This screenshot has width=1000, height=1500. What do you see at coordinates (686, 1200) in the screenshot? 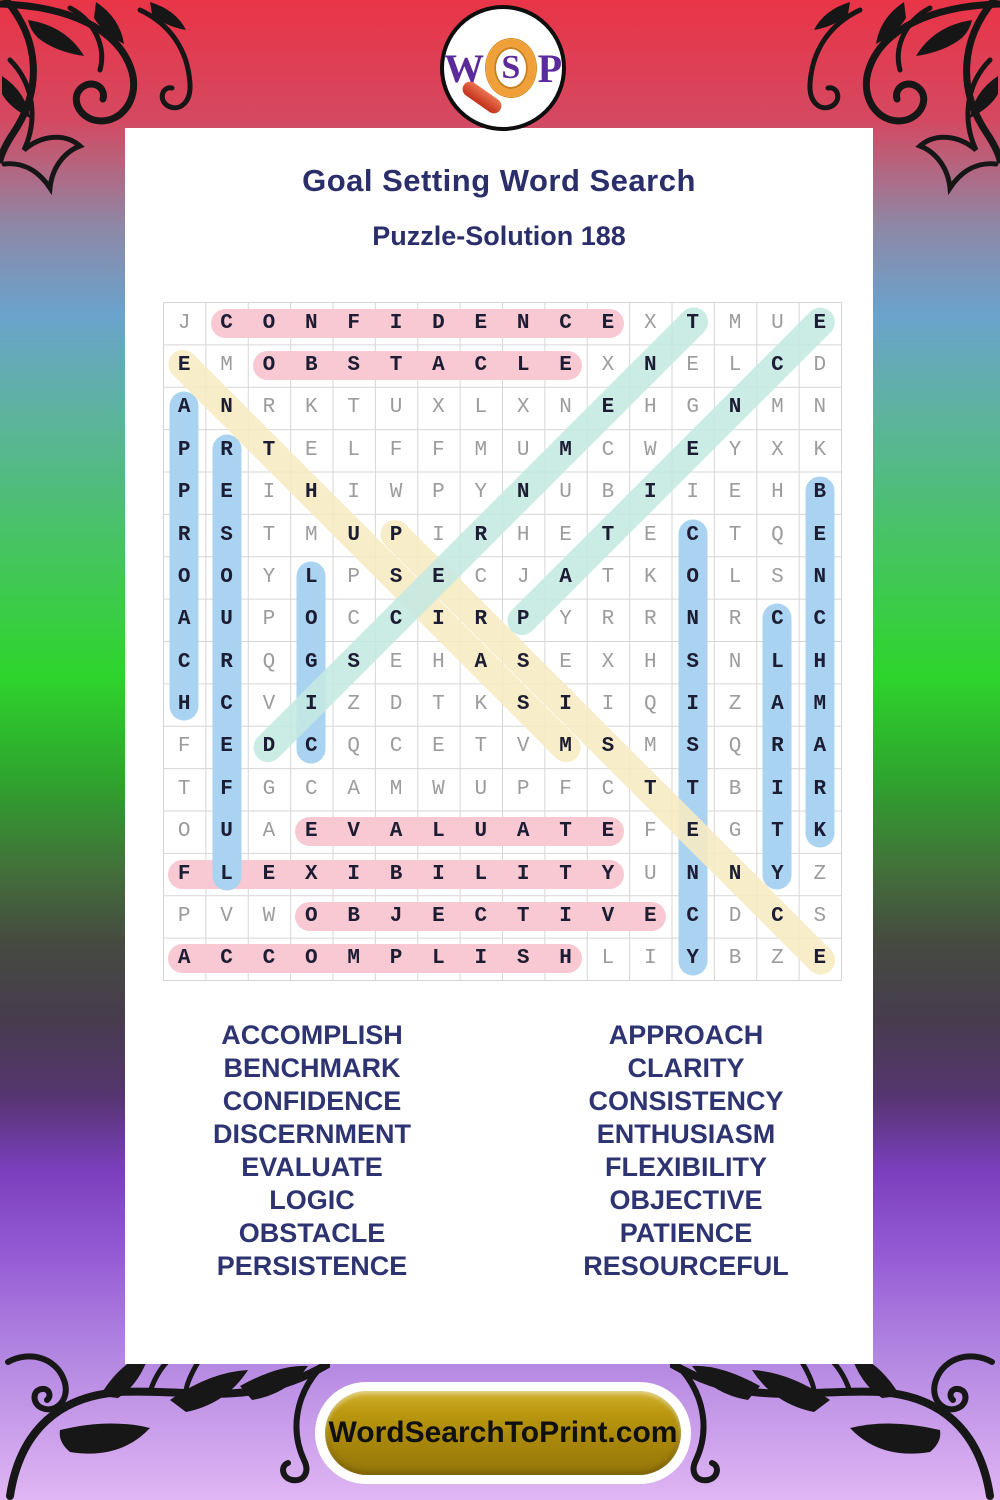
I see `word-list-item: OBJECTIVE` at bounding box center [686, 1200].